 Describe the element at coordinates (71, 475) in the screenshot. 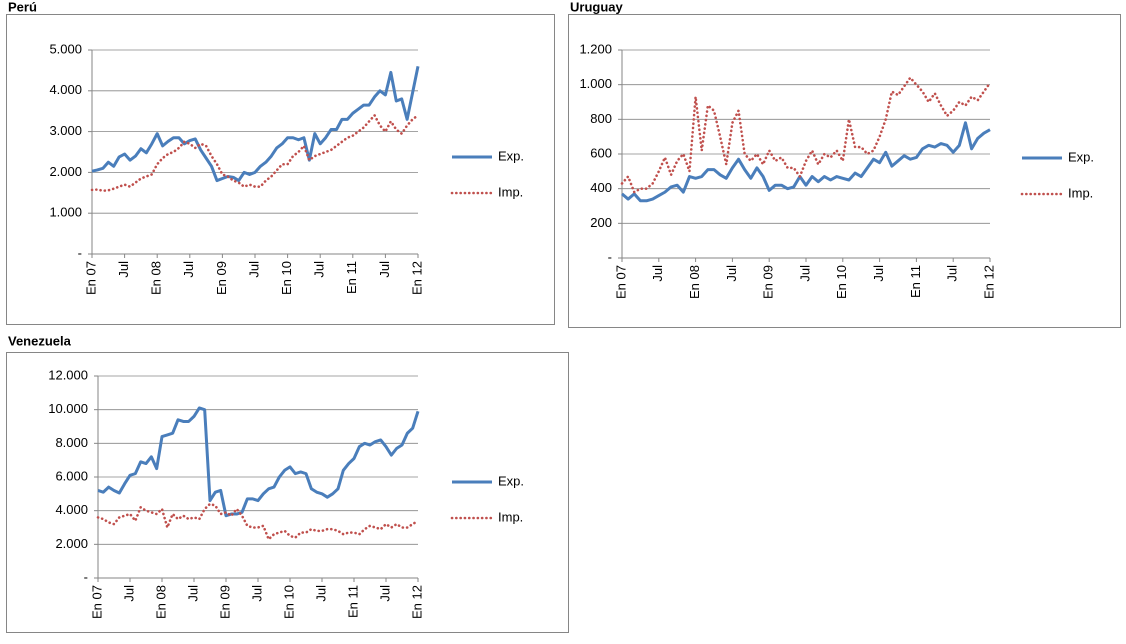

I see `y-tick-label: 6.000` at that location.